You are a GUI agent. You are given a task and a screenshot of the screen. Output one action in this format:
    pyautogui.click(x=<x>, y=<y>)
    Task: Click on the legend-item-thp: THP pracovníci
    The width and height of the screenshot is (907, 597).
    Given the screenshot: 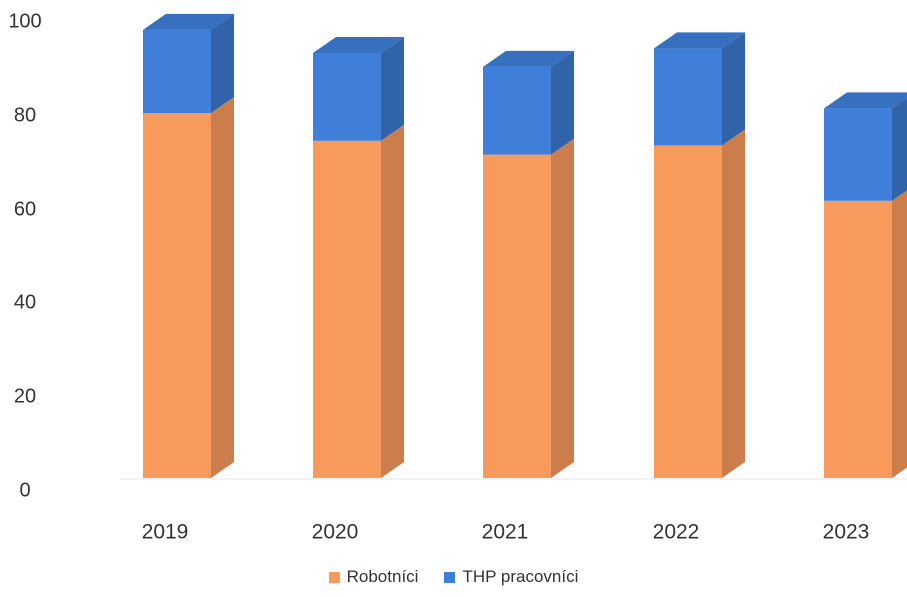 What is the action you would take?
    pyautogui.click(x=511, y=577)
    